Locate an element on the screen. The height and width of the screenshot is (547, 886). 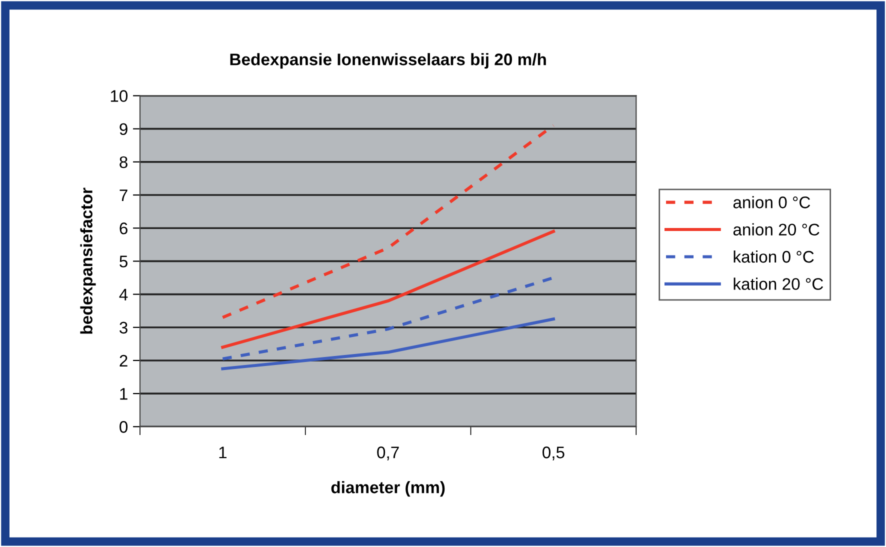
y-tick-label: 4 is located at coordinates (123, 294).